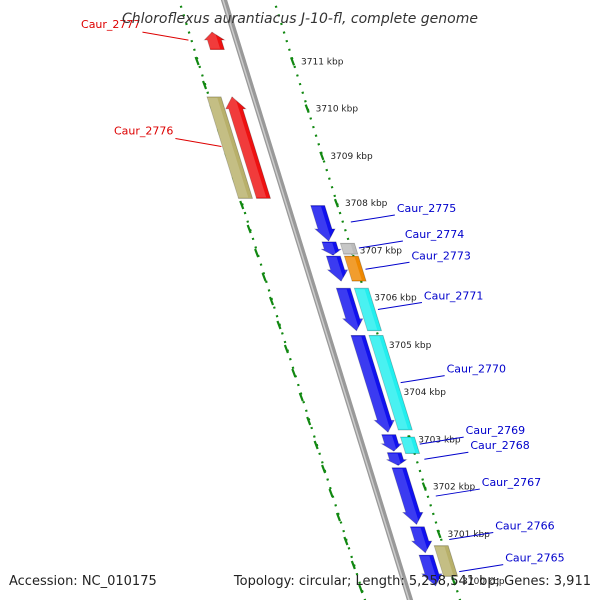  Describe the element at coordinates (110, 24) in the screenshot. I see `gene-label-caur-2777: Caur_2777` at that location.